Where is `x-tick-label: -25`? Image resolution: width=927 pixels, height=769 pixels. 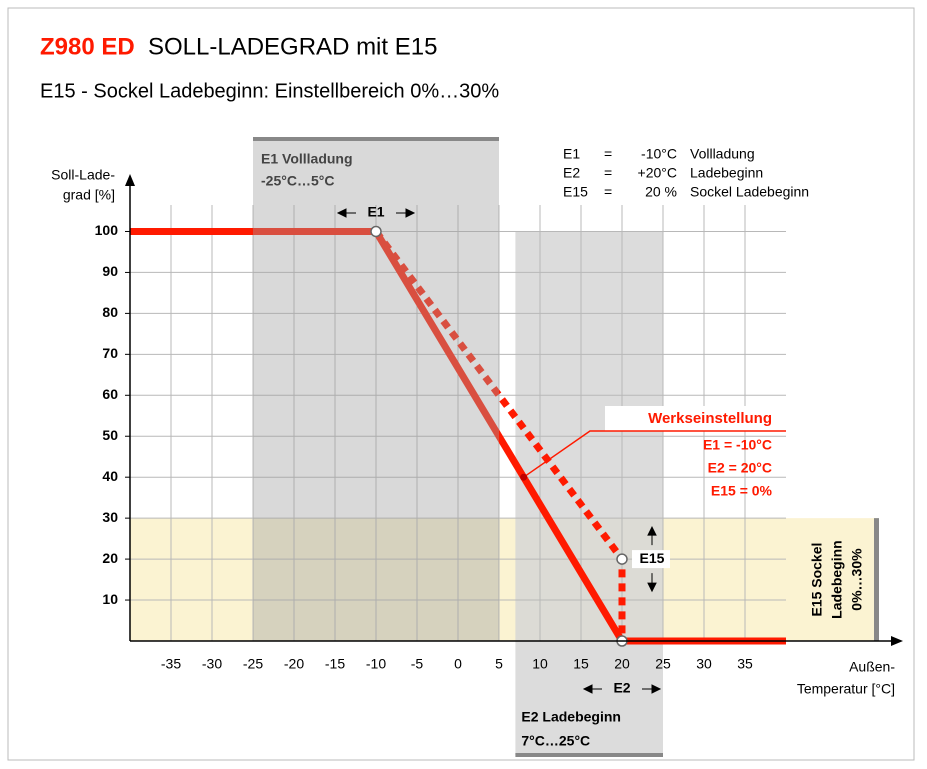 x-tick-label: -25 is located at coordinates (253, 664).